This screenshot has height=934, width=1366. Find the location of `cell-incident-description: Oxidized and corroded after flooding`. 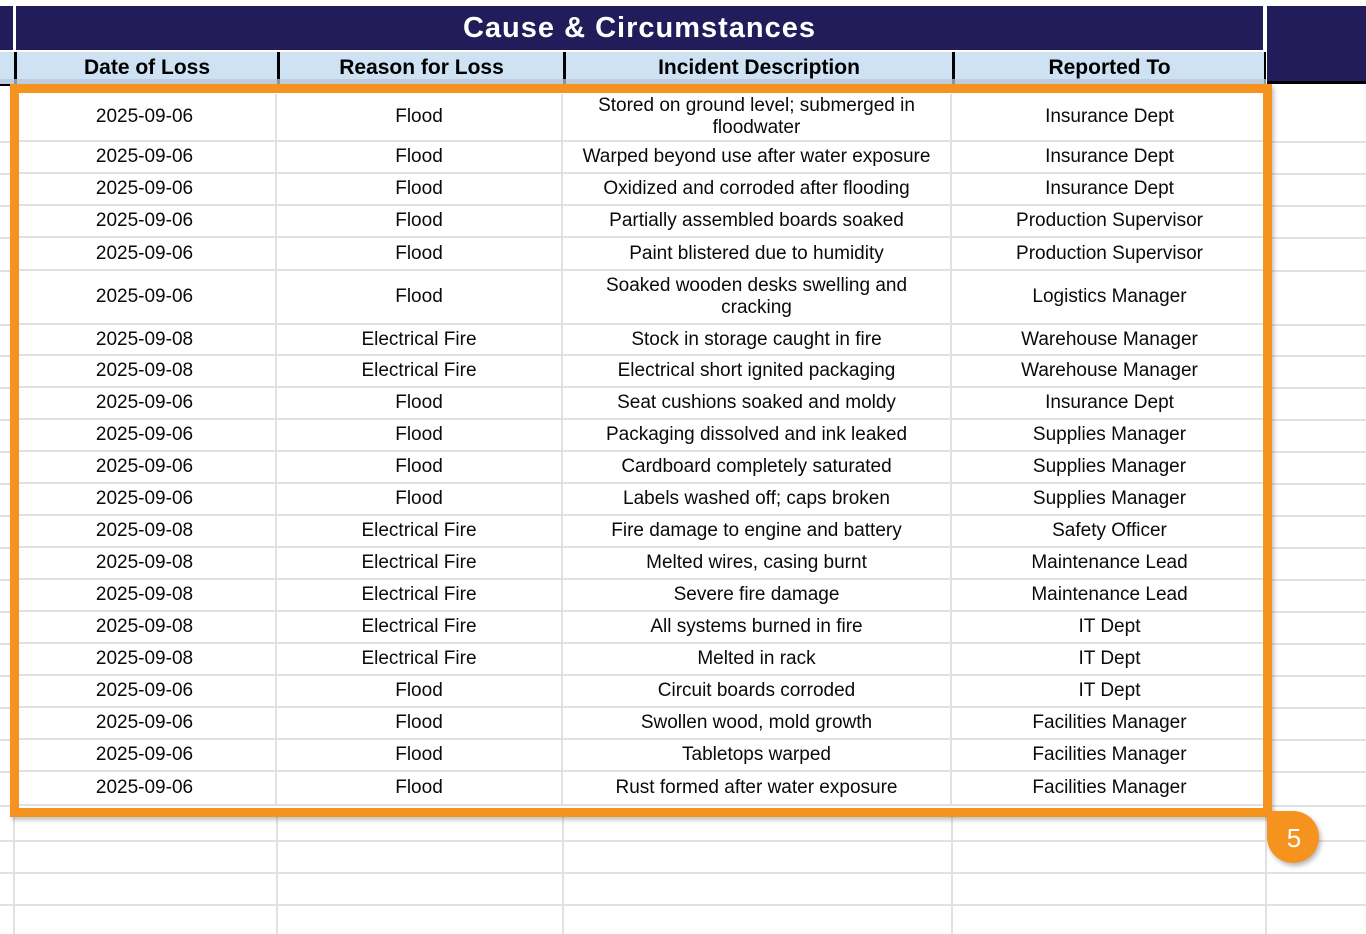

cell-incident-description: Oxidized and corroded after flooding is located at coordinates (757, 190).